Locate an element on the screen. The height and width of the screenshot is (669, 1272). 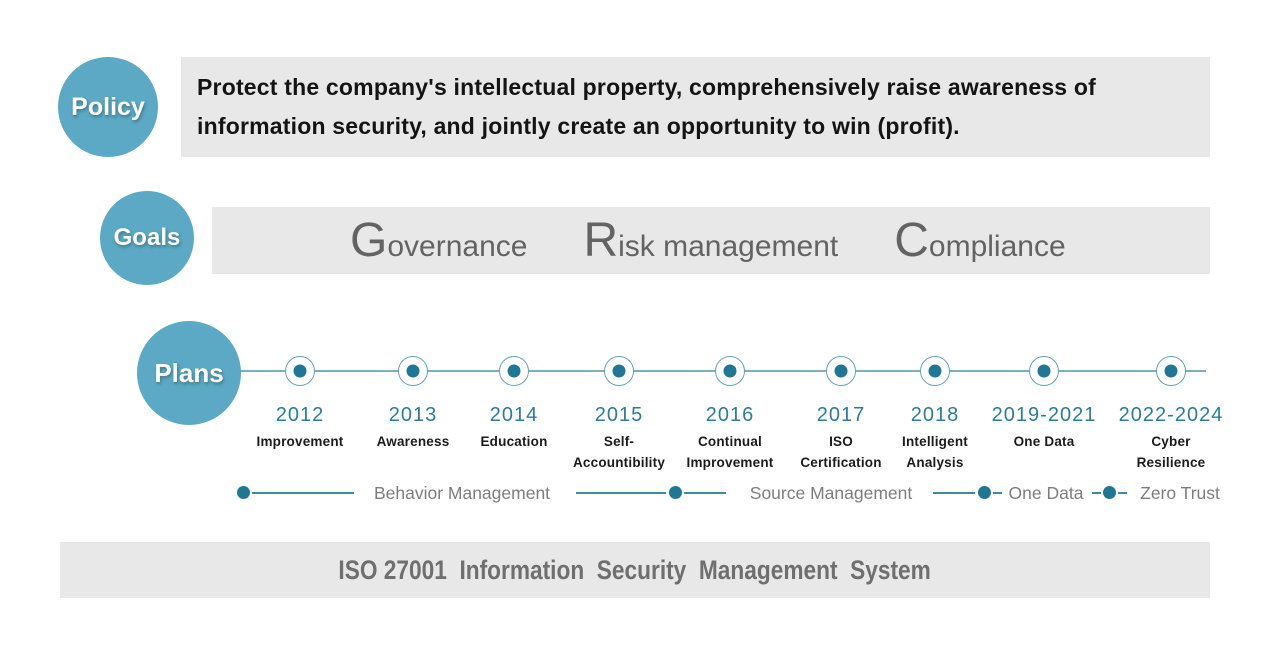
goal-rest: isk management is located at coordinates (728, 246).